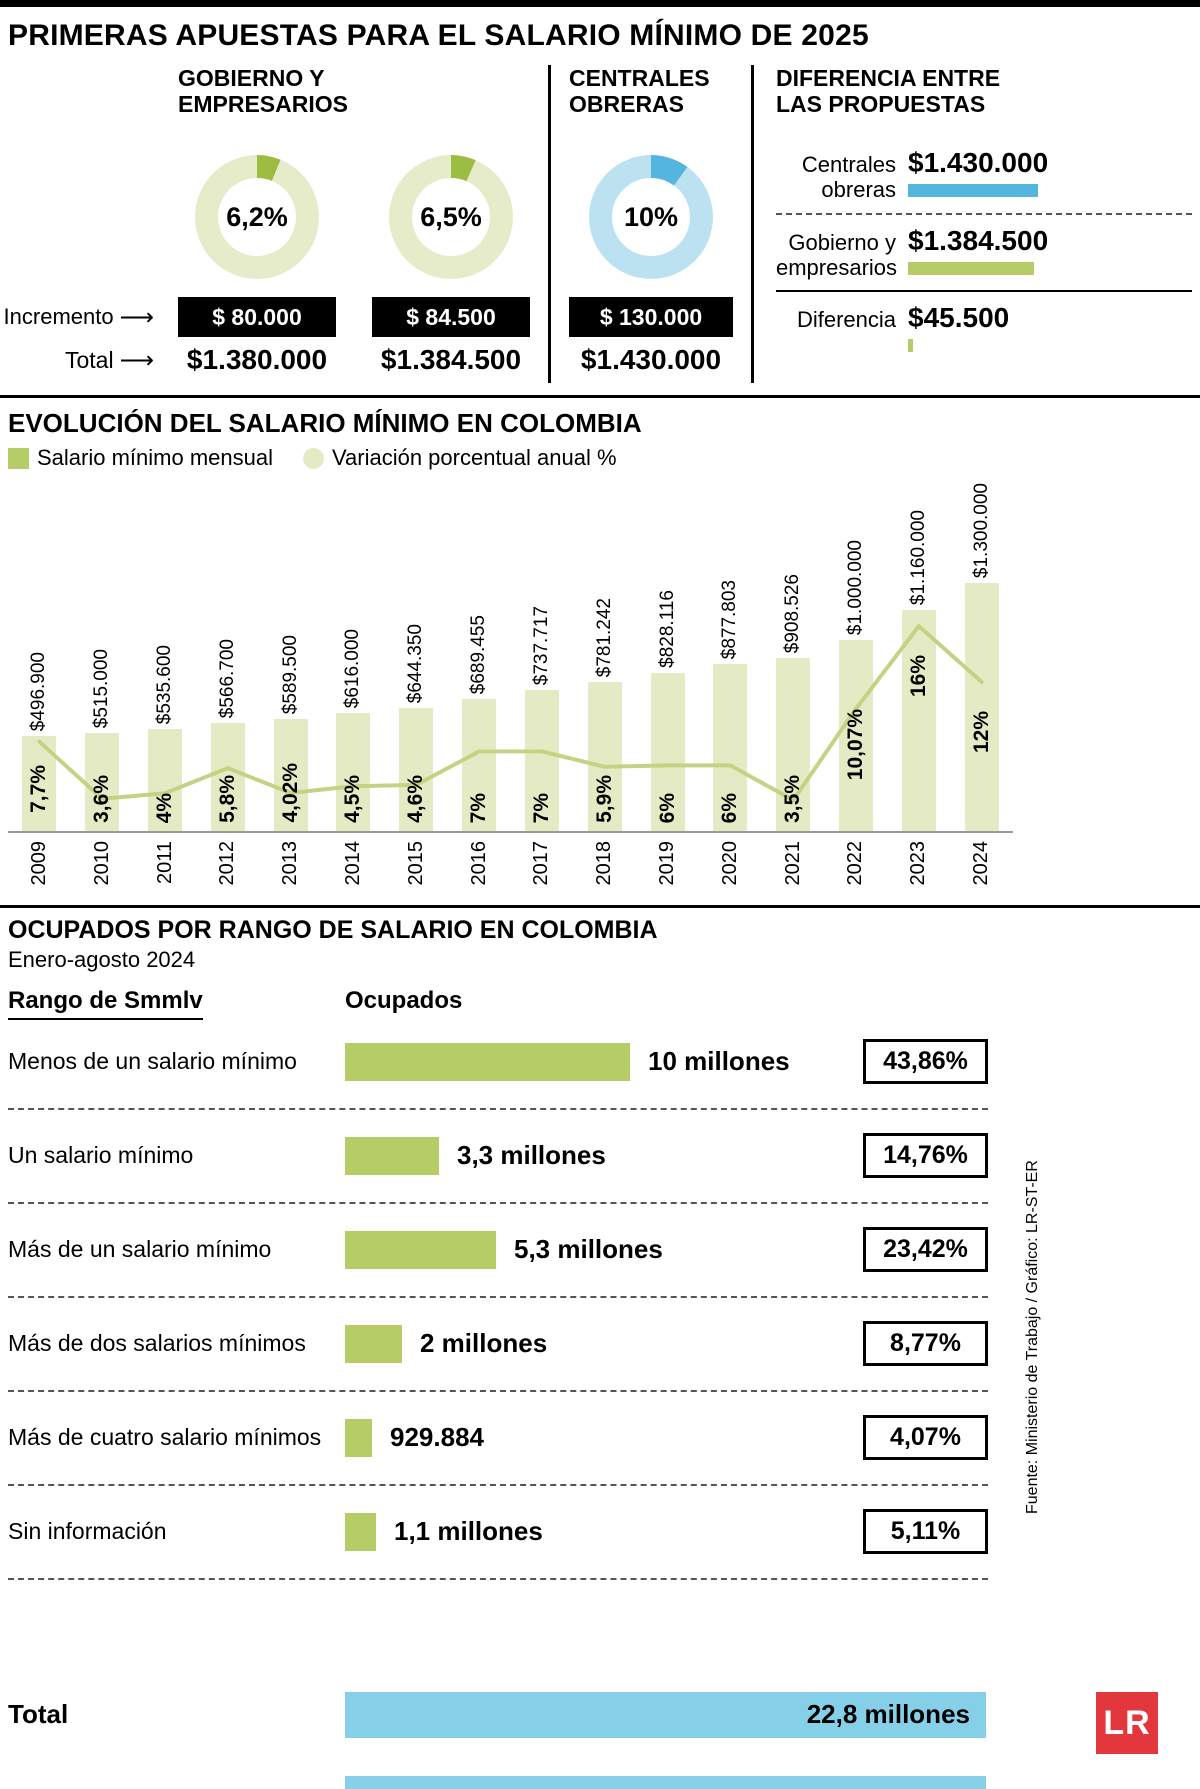 This screenshot has width=1200, height=1789. I want to click on variation-pct-label: 6%, so click(730, 807).